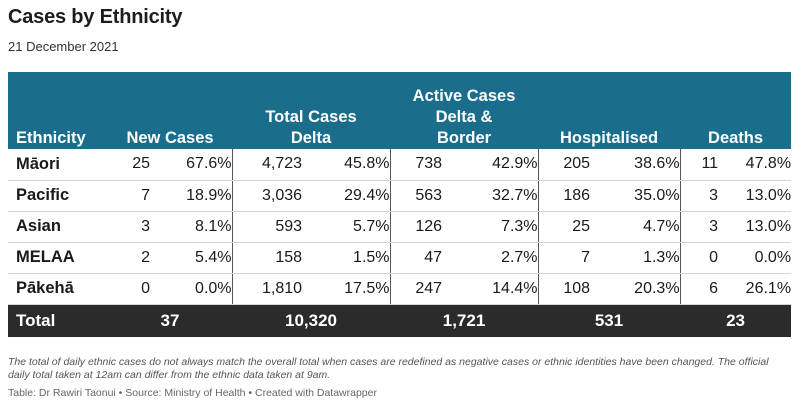 This screenshot has width=800, height=407. What do you see at coordinates (191, 289) in the screenshot?
I see `cell-new-percent: 0.0%` at bounding box center [191, 289].